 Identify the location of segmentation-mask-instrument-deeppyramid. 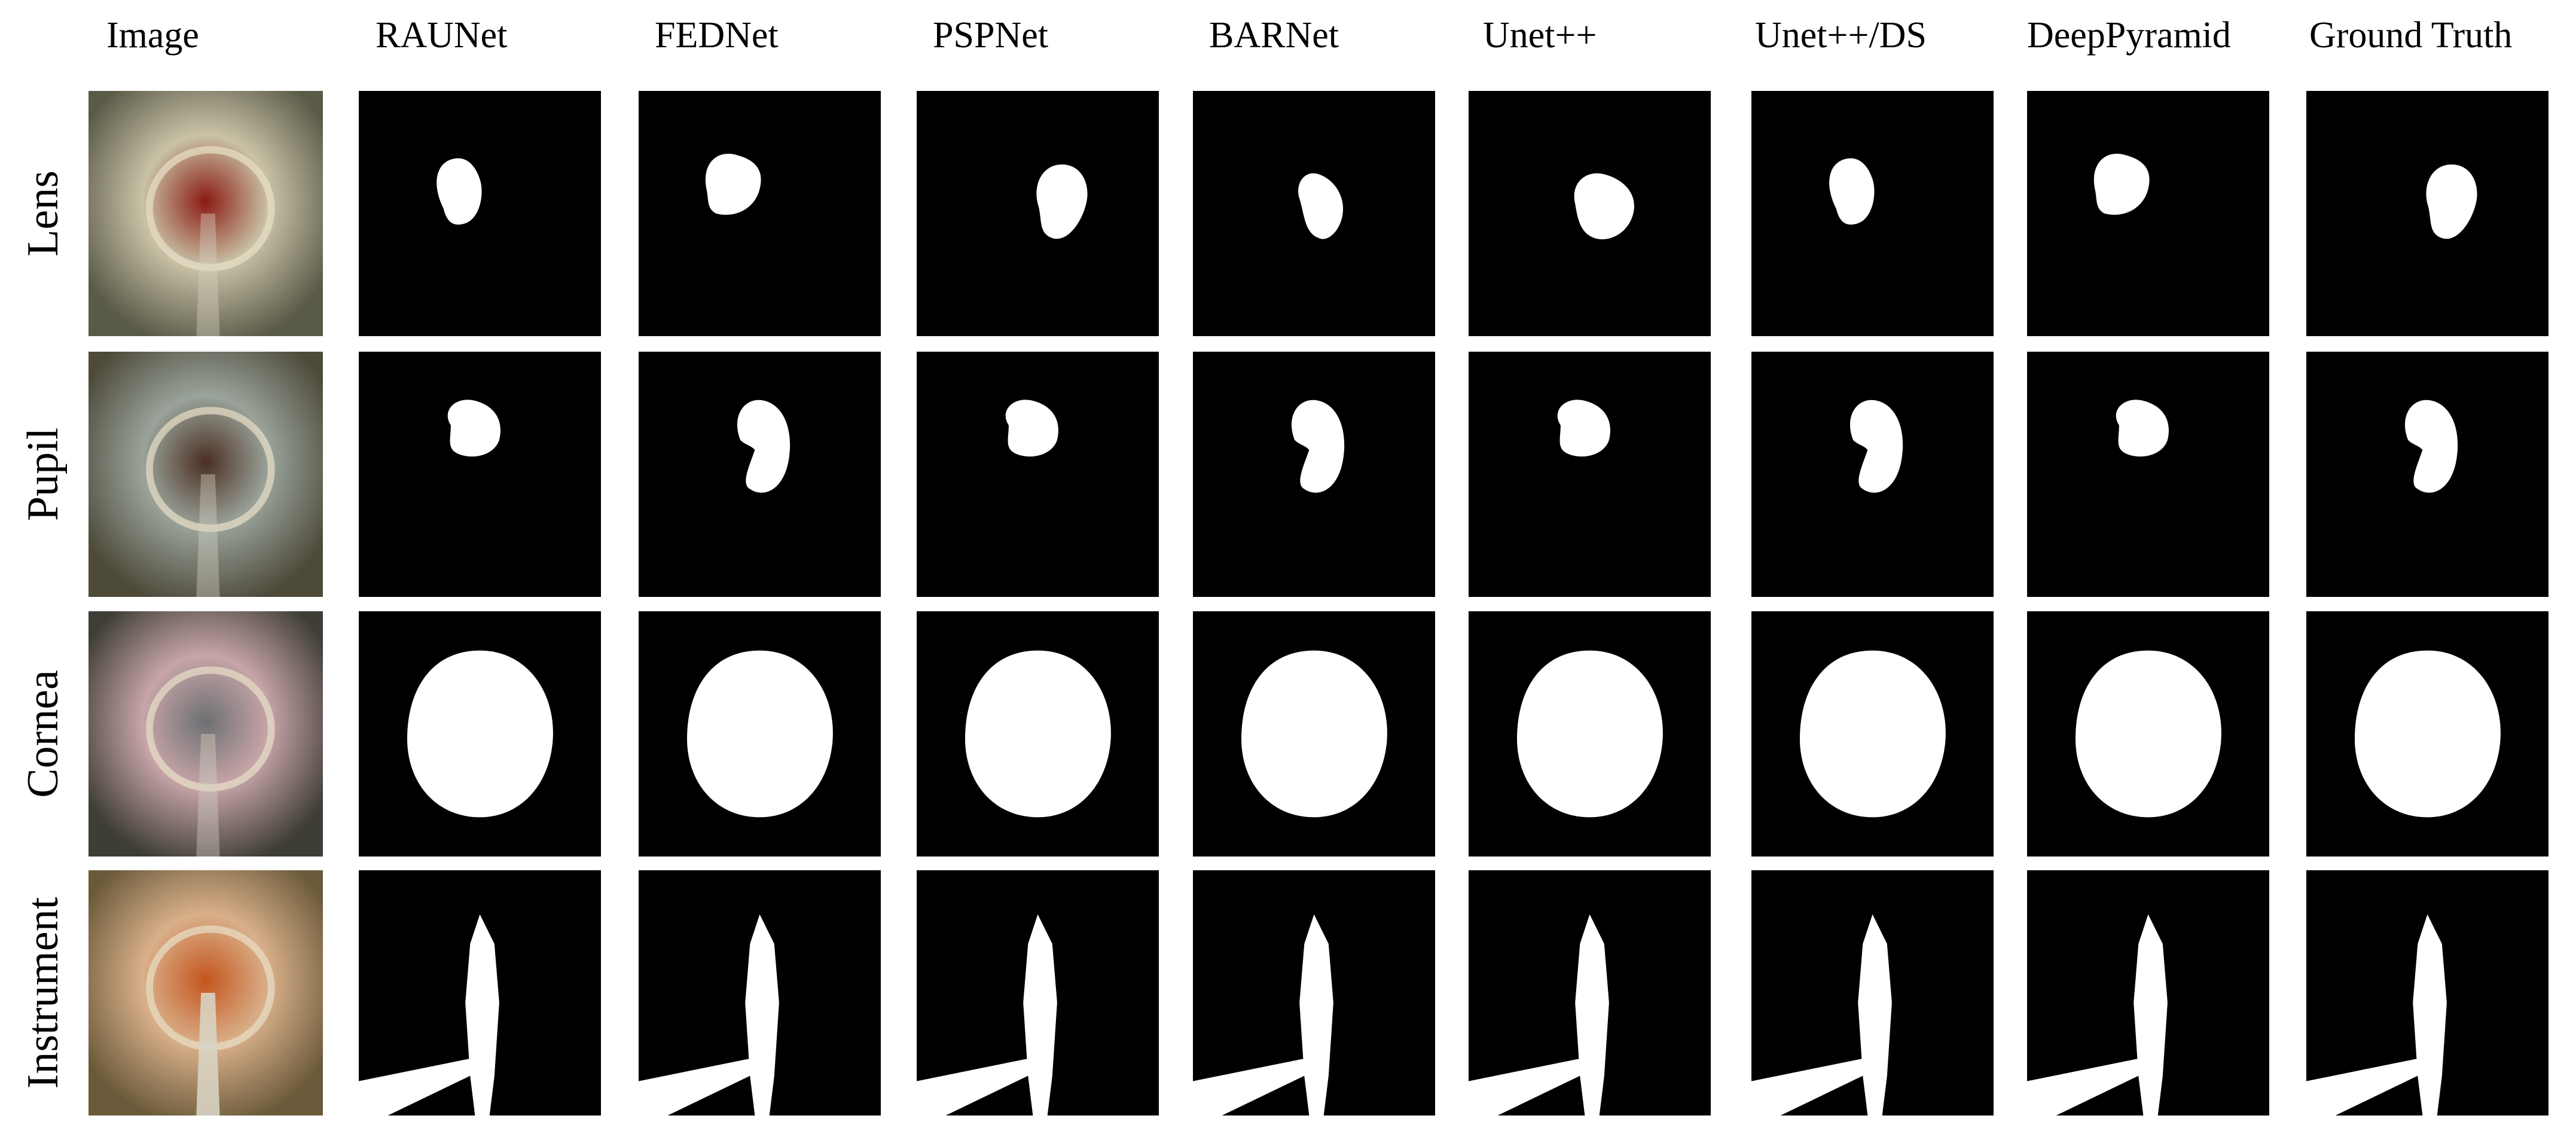
(2148, 993).